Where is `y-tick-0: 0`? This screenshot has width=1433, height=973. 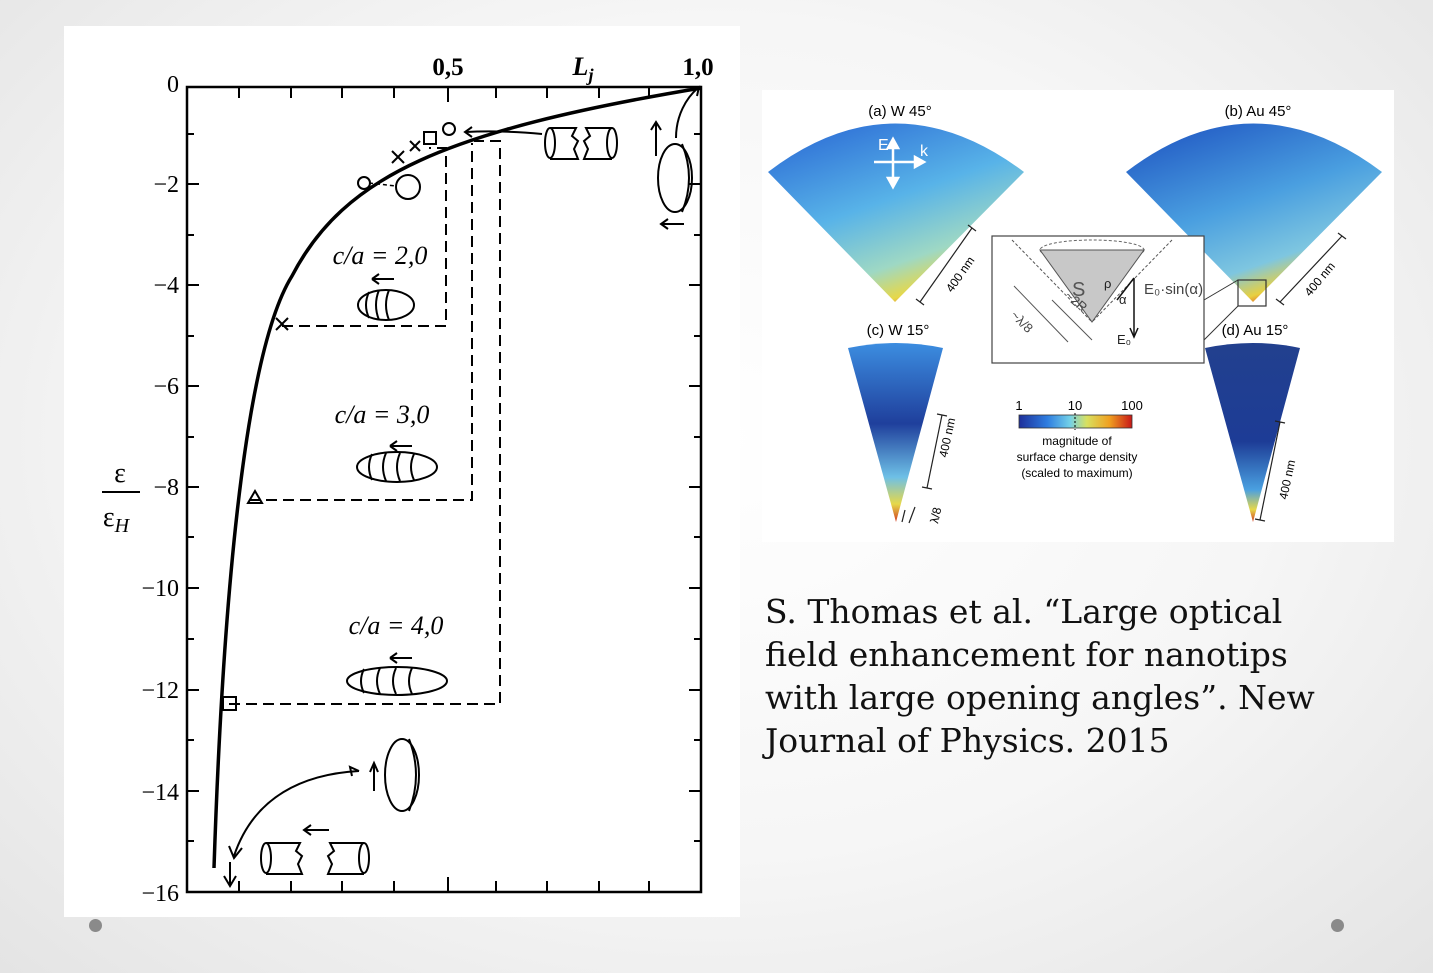 y-tick-0: 0 is located at coordinates (173, 85).